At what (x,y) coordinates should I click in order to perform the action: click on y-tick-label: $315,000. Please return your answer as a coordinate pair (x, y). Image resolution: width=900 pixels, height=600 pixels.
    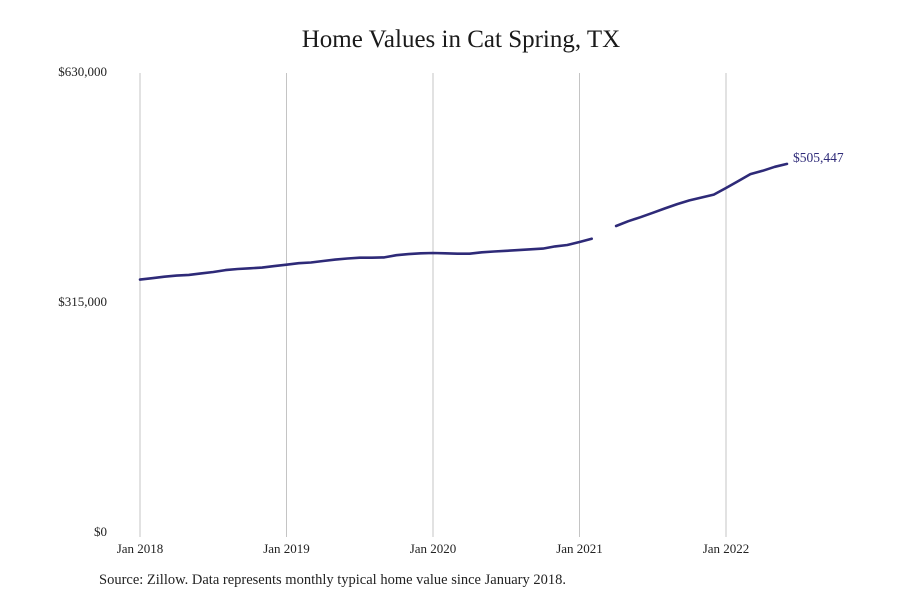
    Looking at the image, I should click on (82, 301).